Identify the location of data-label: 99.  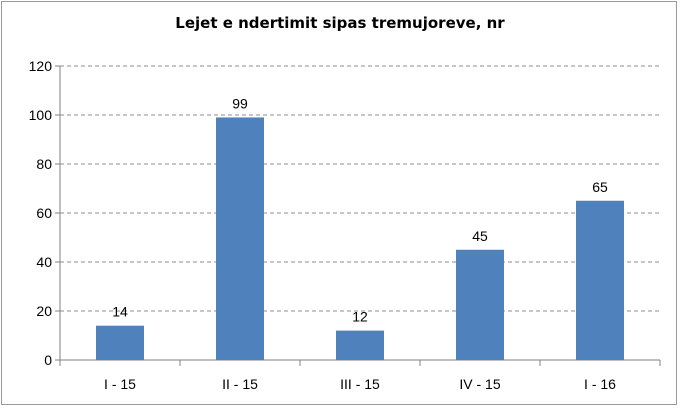
(240, 103).